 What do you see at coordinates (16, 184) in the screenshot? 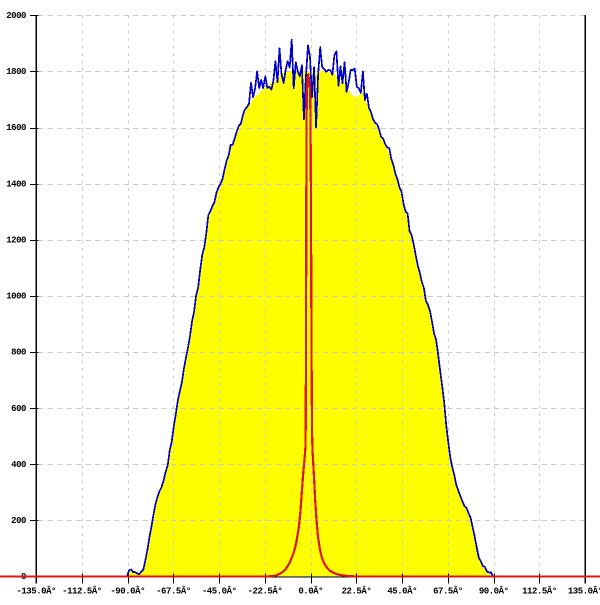
I see `svg-text: 1400` at bounding box center [16, 184].